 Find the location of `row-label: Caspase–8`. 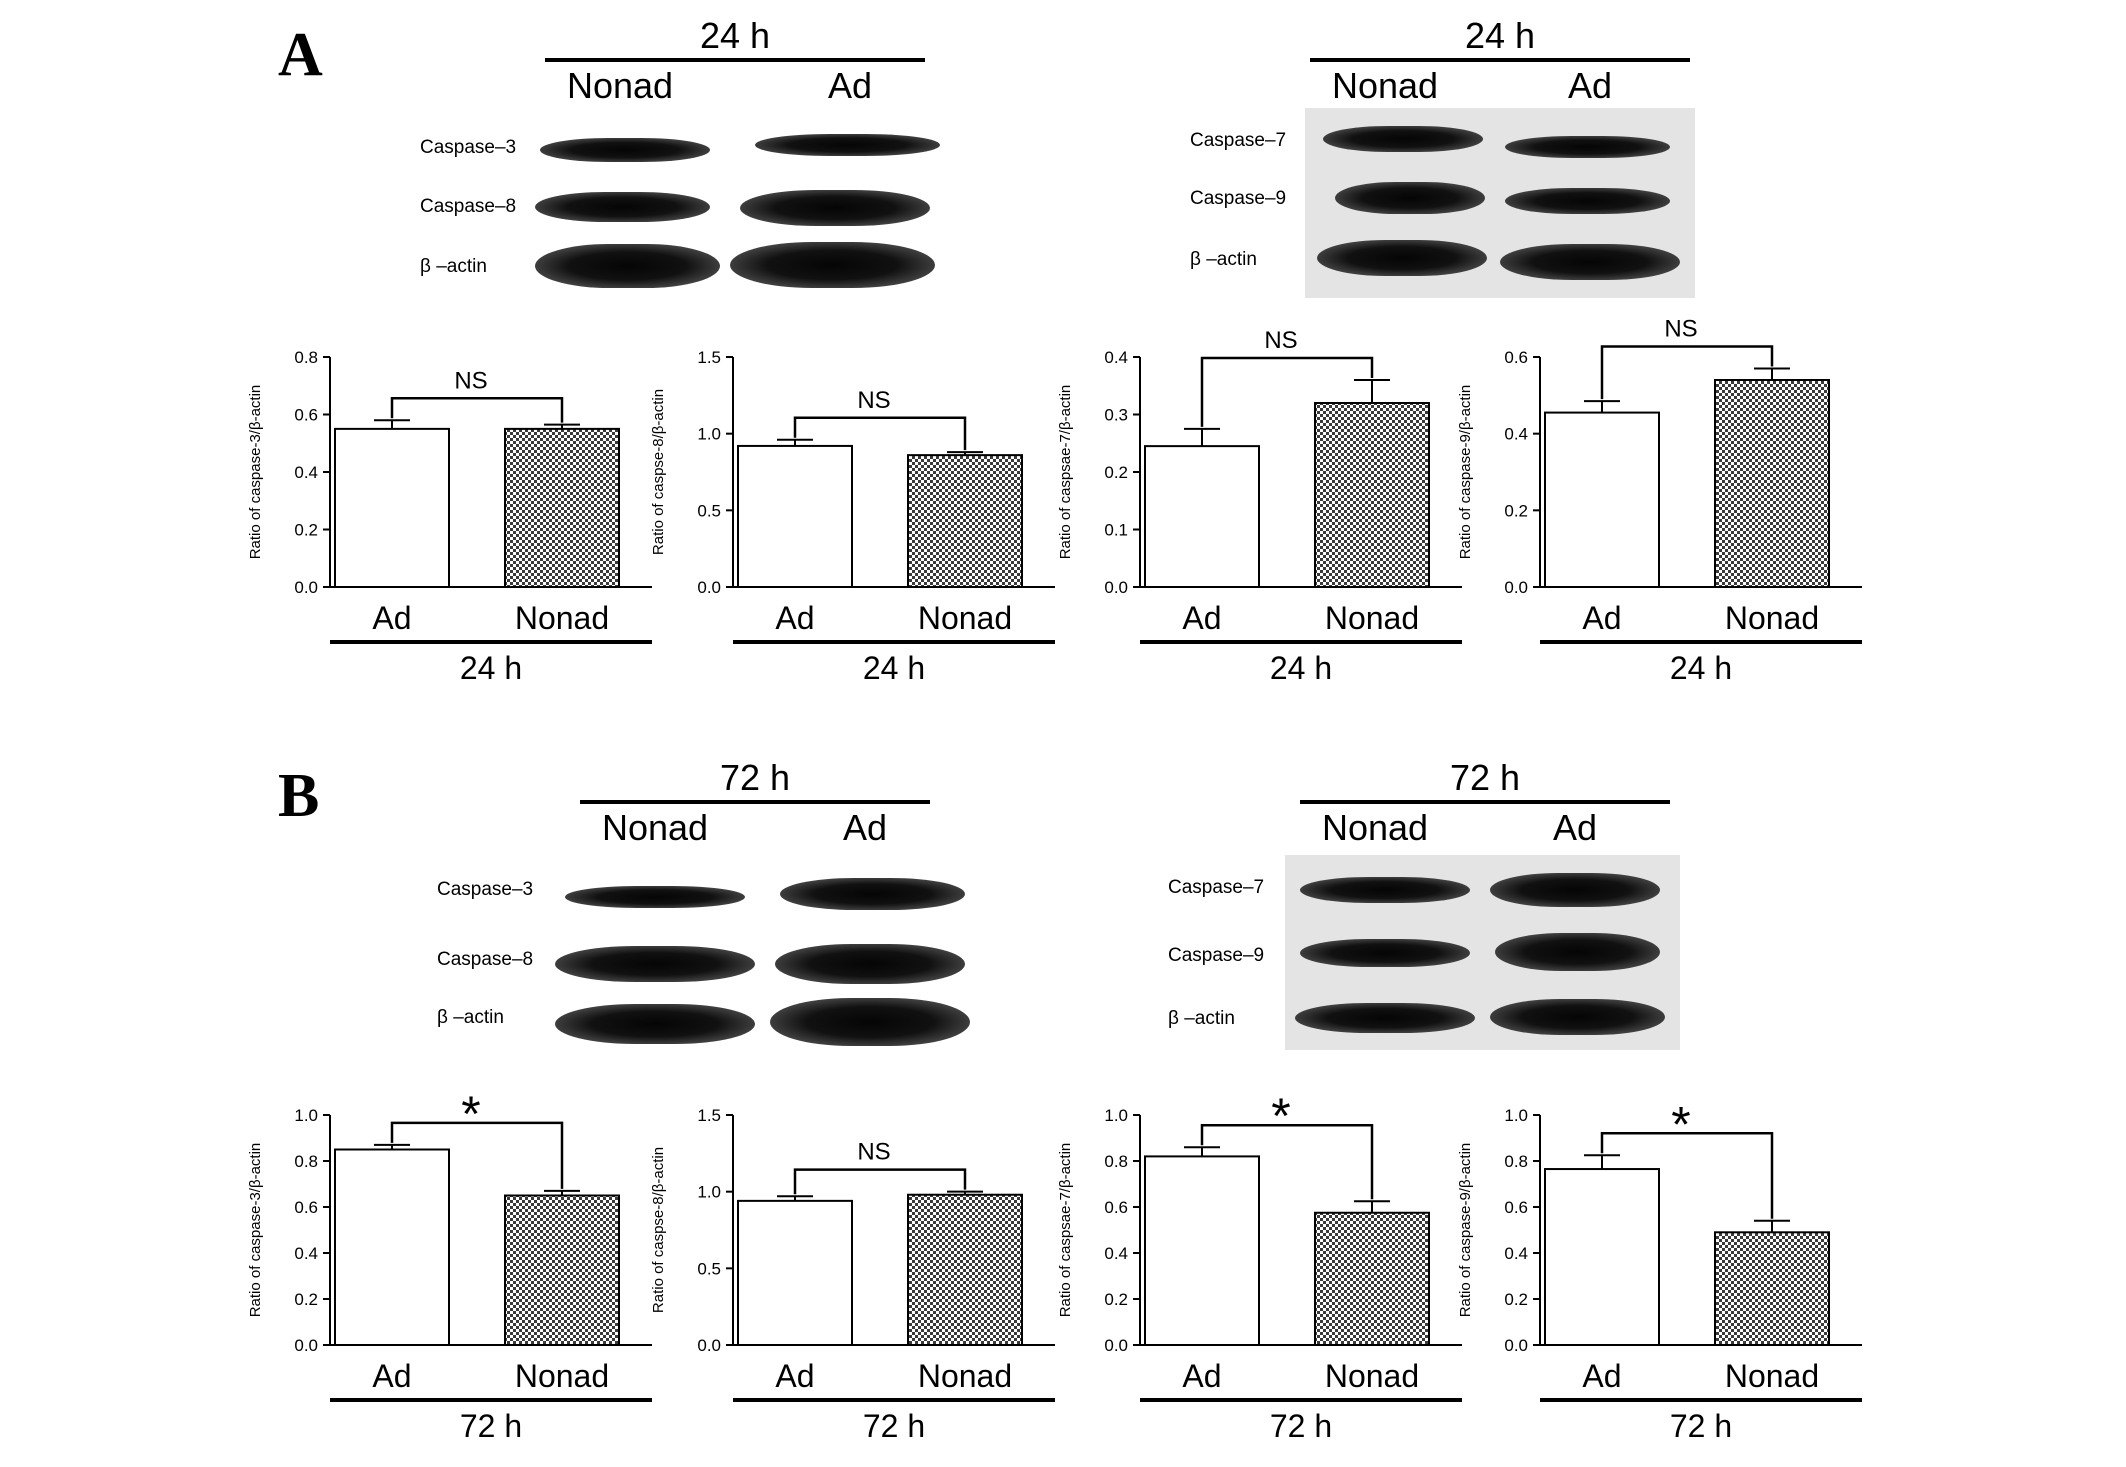

row-label: Caspase–8 is located at coordinates (485, 959).